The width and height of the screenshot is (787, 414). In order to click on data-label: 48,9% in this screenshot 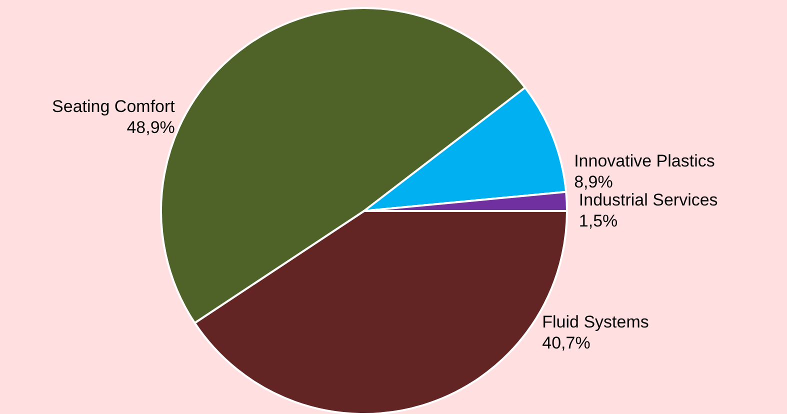, I will do `click(150, 127)`.